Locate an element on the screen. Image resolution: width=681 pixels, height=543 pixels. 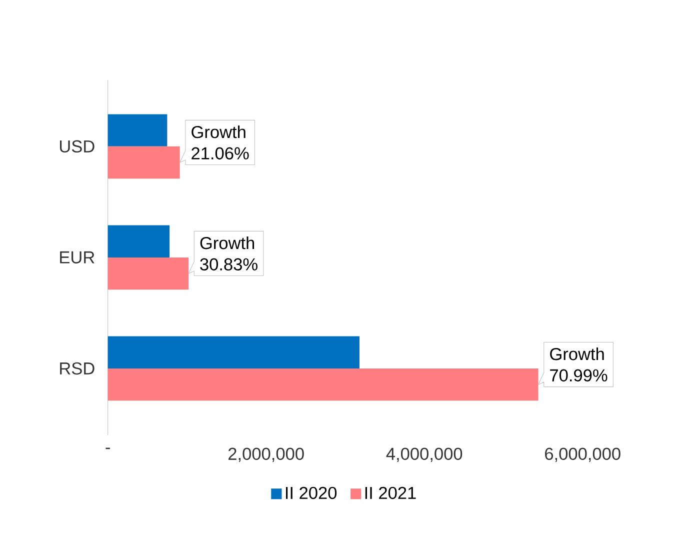
x-tick-label: - is located at coordinates (108, 449).